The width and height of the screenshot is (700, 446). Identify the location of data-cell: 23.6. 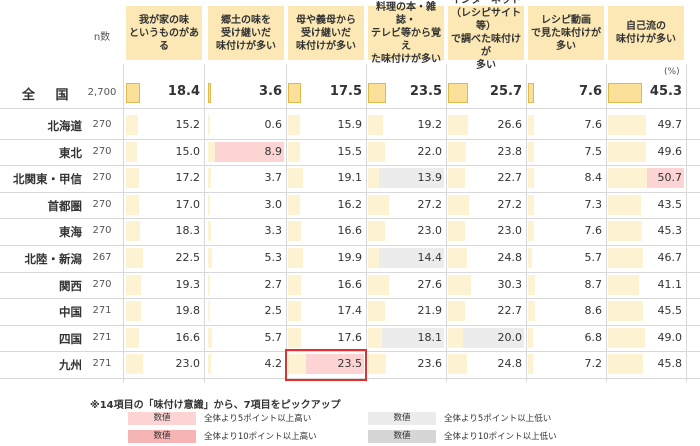
(406, 364).